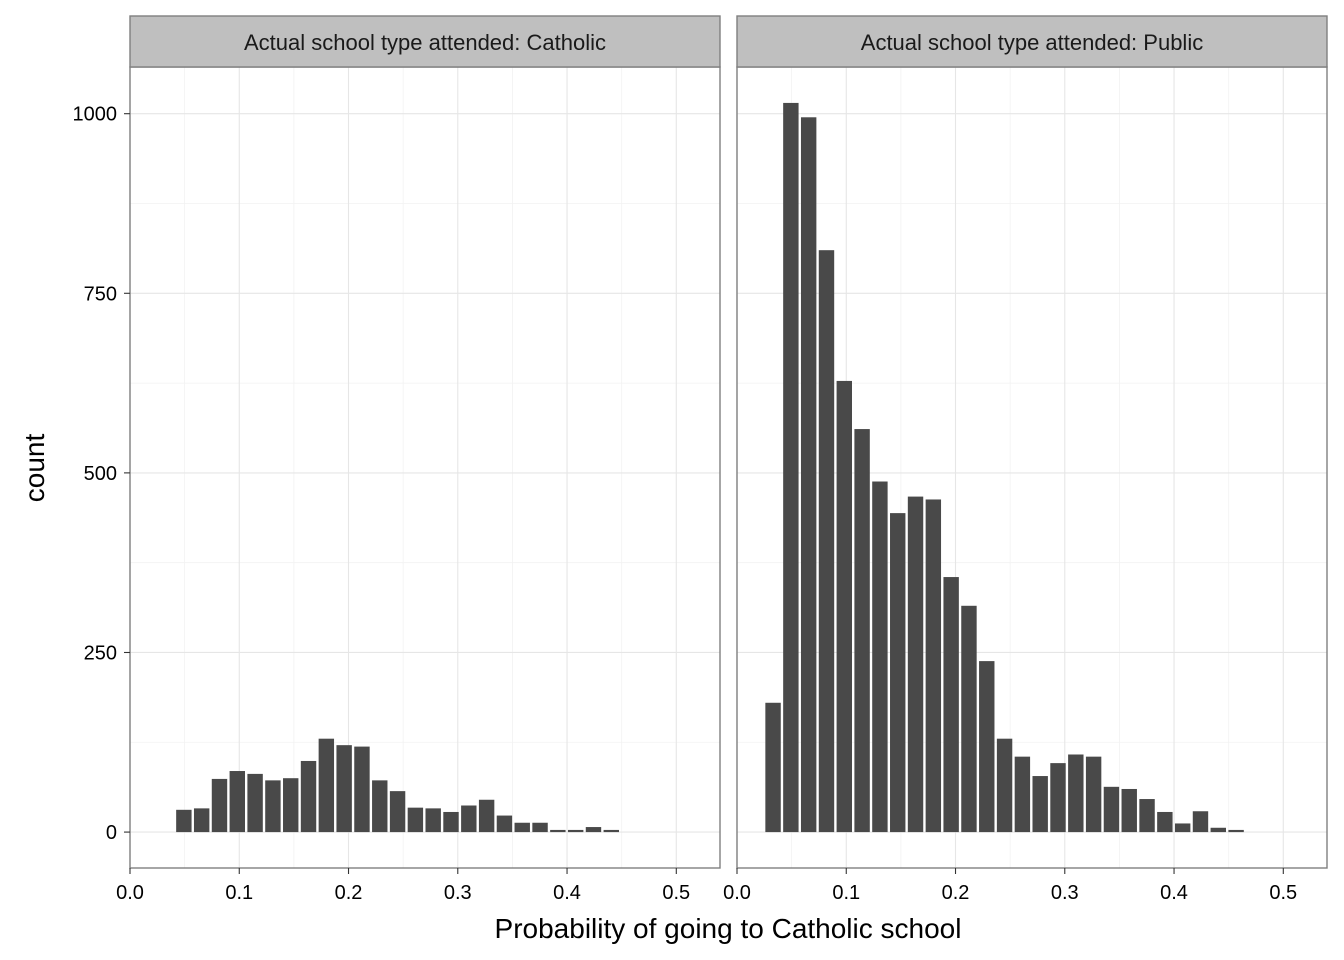 The width and height of the screenshot is (1344, 960). I want to click on facet-strip-label: Actual school type attended: Catholic, so click(425, 42).